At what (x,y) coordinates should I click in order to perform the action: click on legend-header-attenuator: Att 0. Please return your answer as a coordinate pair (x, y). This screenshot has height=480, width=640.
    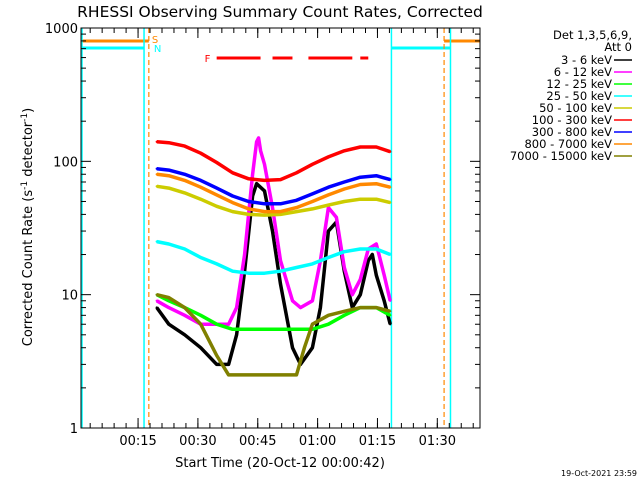
    Looking at the image, I should click on (618, 47).